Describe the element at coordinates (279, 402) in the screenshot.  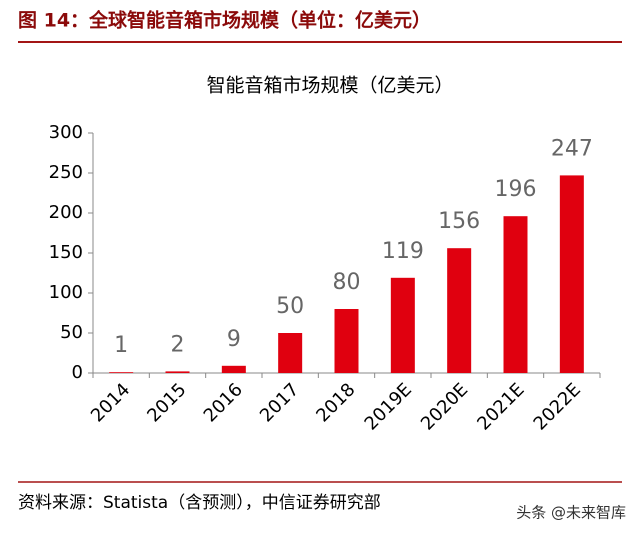
I see `x-tick-label: 2017` at that location.